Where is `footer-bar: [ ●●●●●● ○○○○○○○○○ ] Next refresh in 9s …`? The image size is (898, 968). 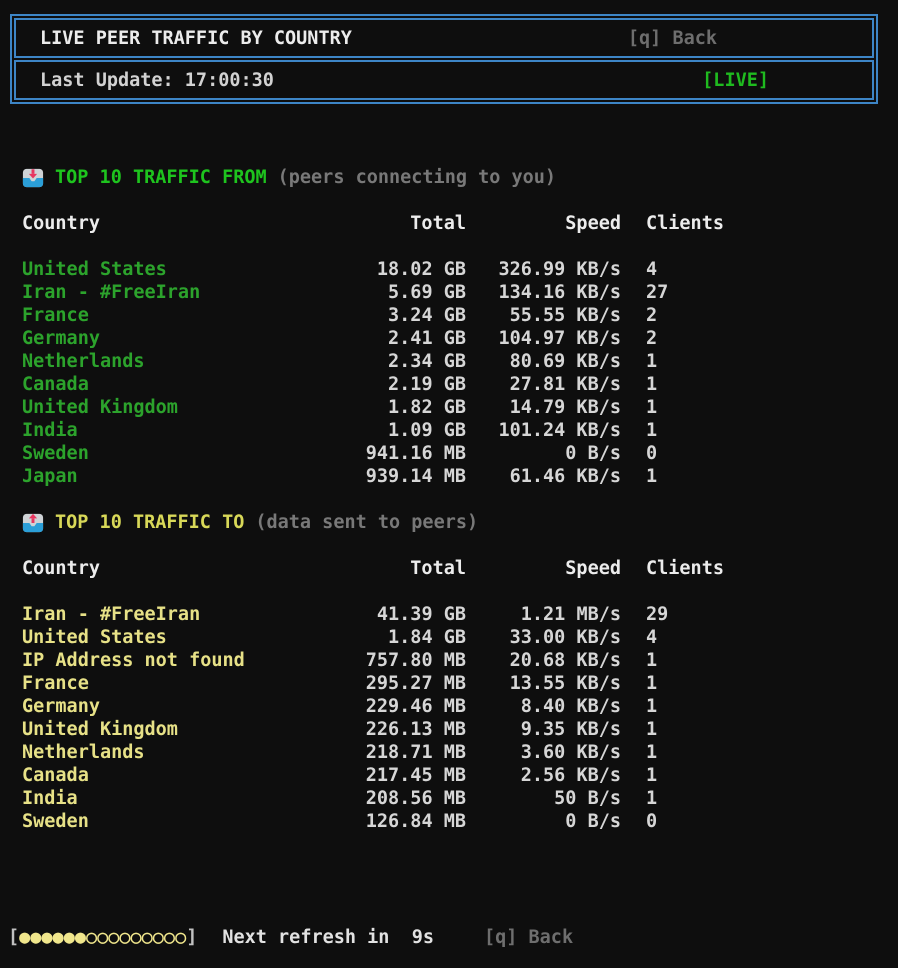
footer-bar: [ ●●●●●● ○○○○○○○○○ ] Next refresh in 9s … is located at coordinates (290, 937).